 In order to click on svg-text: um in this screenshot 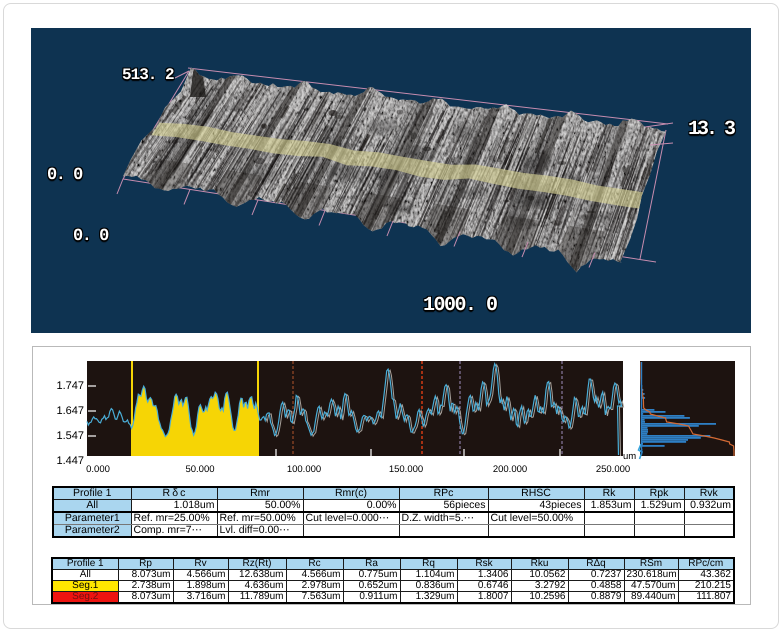, I will do `click(629, 456)`.